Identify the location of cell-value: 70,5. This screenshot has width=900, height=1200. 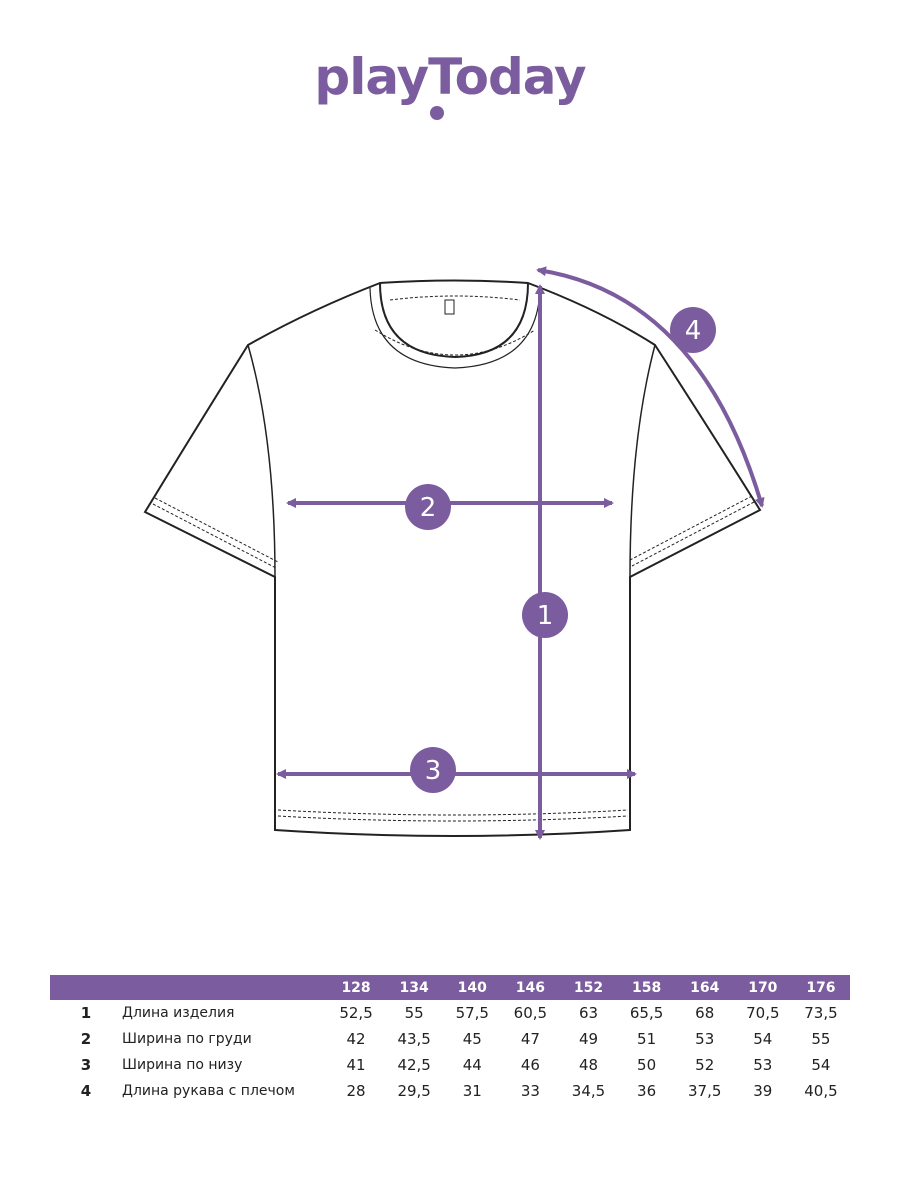
(763, 1013).